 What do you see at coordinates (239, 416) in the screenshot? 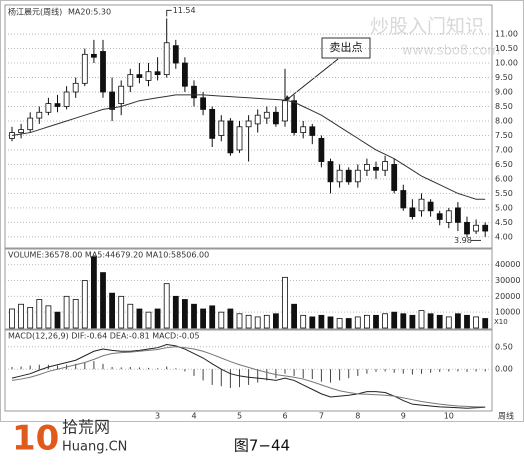
I see `x-tick-label: 5` at bounding box center [239, 416].